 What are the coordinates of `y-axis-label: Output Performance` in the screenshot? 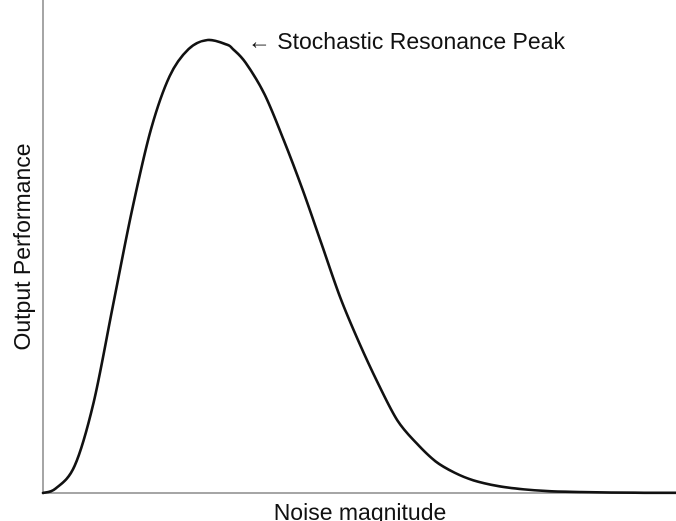 It's located at (22, 246).